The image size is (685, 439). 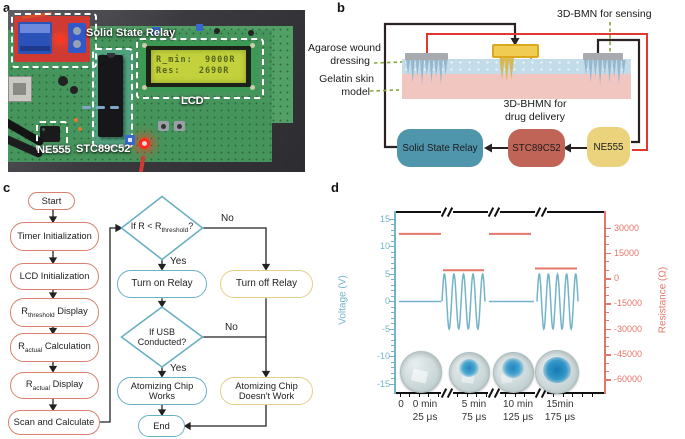 What do you see at coordinates (384, 218) in the screenshot?
I see `voltage-tick-label: 15` at bounding box center [384, 218].